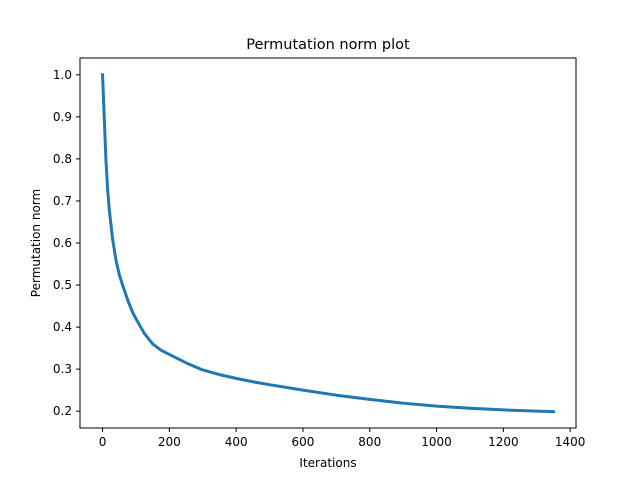 This screenshot has height=480, width=640. Describe the element at coordinates (62, 327) in the screenshot. I see `y-tick-label: 0.4` at that location.